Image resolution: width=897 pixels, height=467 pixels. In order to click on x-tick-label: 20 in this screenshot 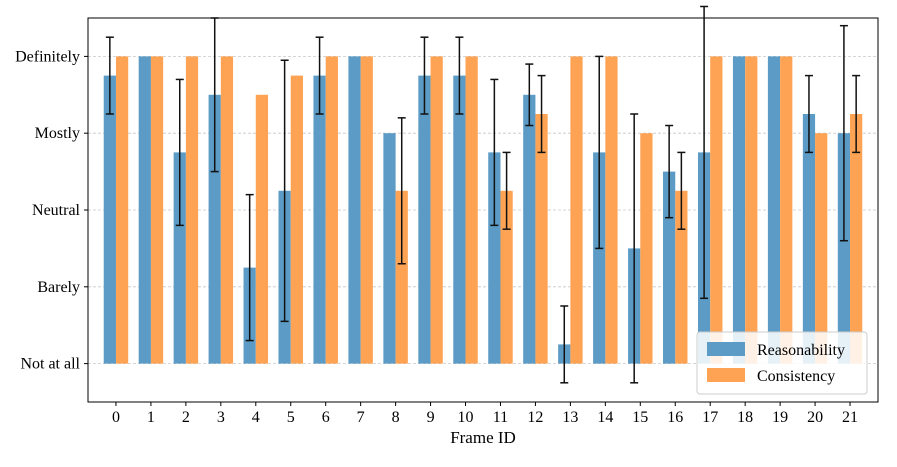, I will do `click(815, 417)`.